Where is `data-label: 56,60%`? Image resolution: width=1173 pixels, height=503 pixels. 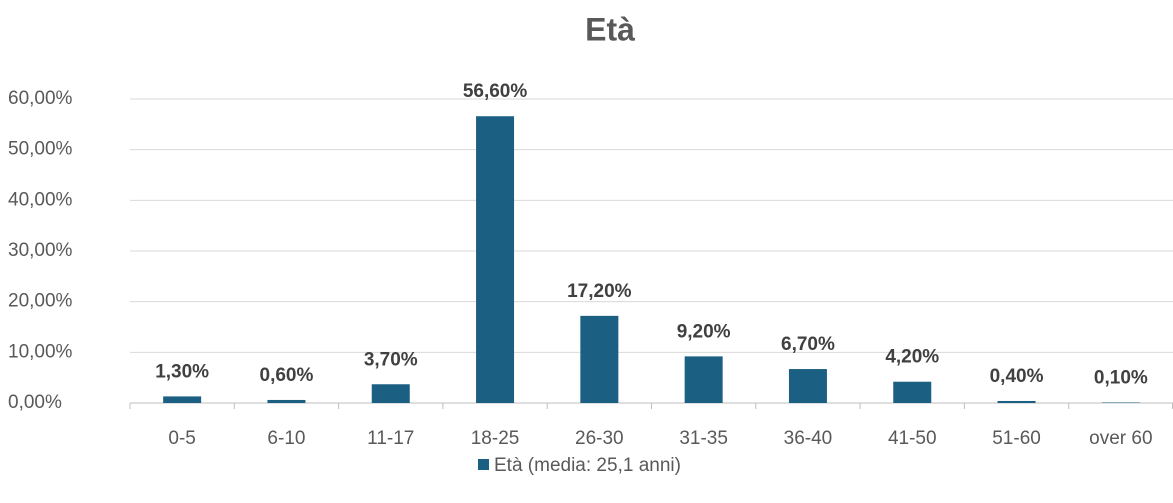 data-label: 56,60% is located at coordinates (495, 91).